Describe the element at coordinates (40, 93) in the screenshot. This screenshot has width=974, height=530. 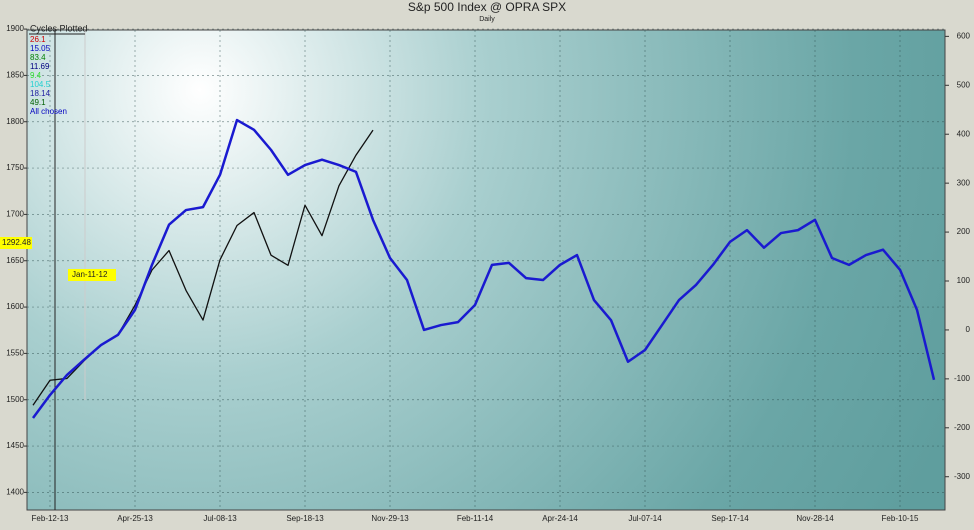
I see `legend-entry: 18.14` at that location.